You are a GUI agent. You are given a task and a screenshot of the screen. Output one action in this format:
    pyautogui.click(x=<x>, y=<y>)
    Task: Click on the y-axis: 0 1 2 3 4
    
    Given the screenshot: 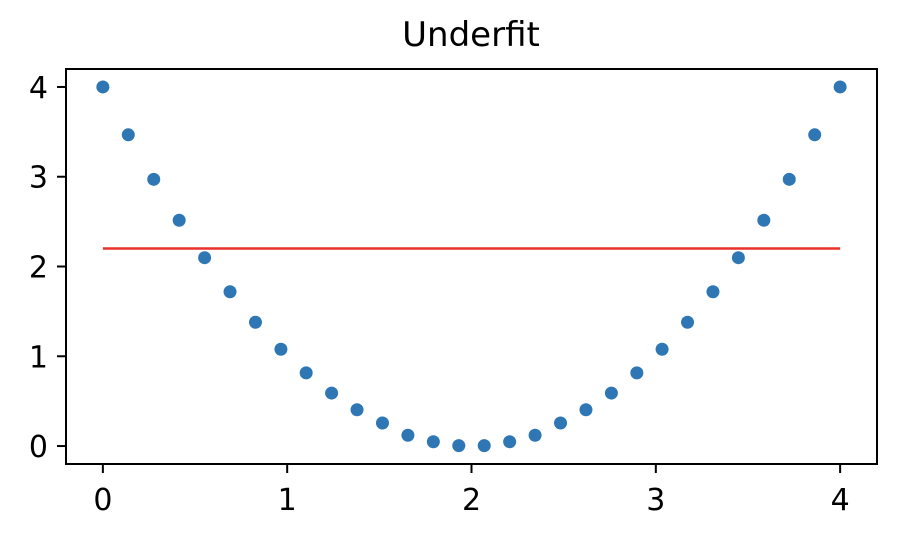 What is the action you would take?
    pyautogui.click(x=47, y=268)
    